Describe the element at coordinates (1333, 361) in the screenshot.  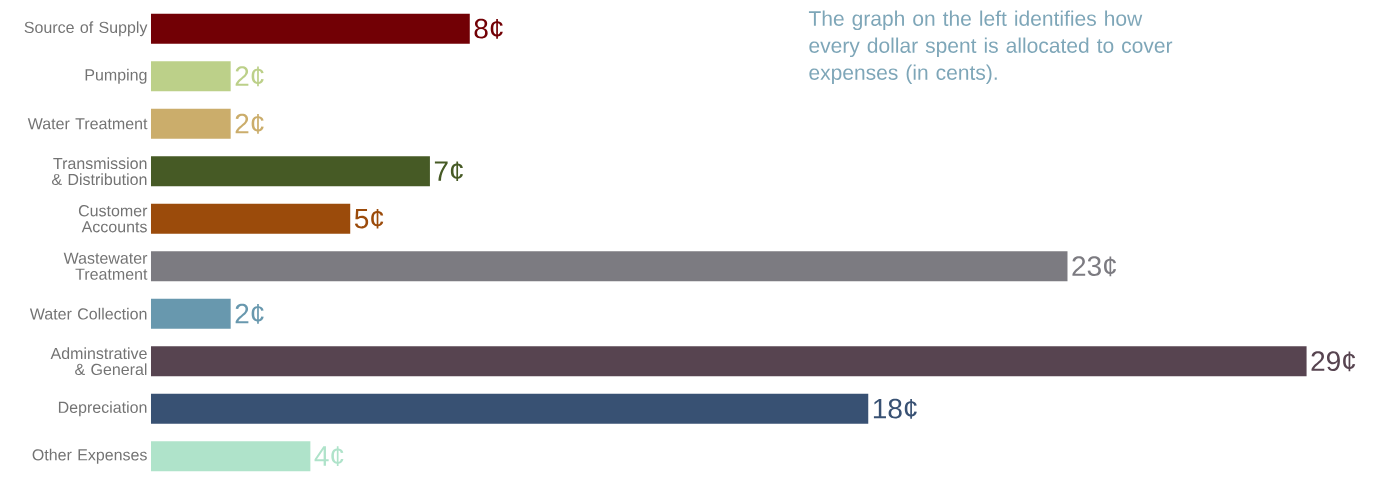
I see `data-label: 29¢` at that location.